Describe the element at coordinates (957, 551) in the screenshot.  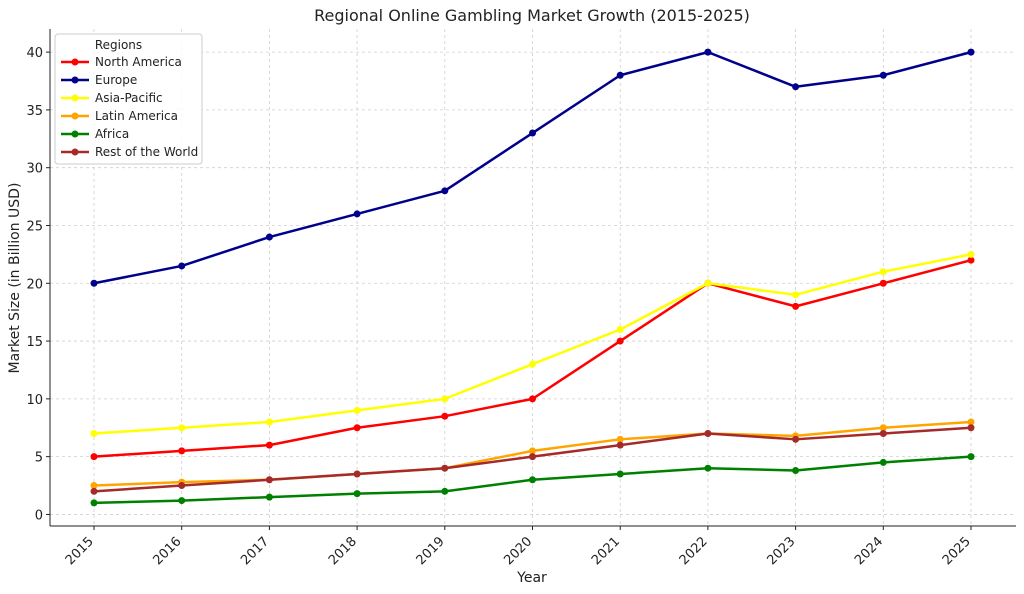
I see `x-tick-label: 2025` at that location.